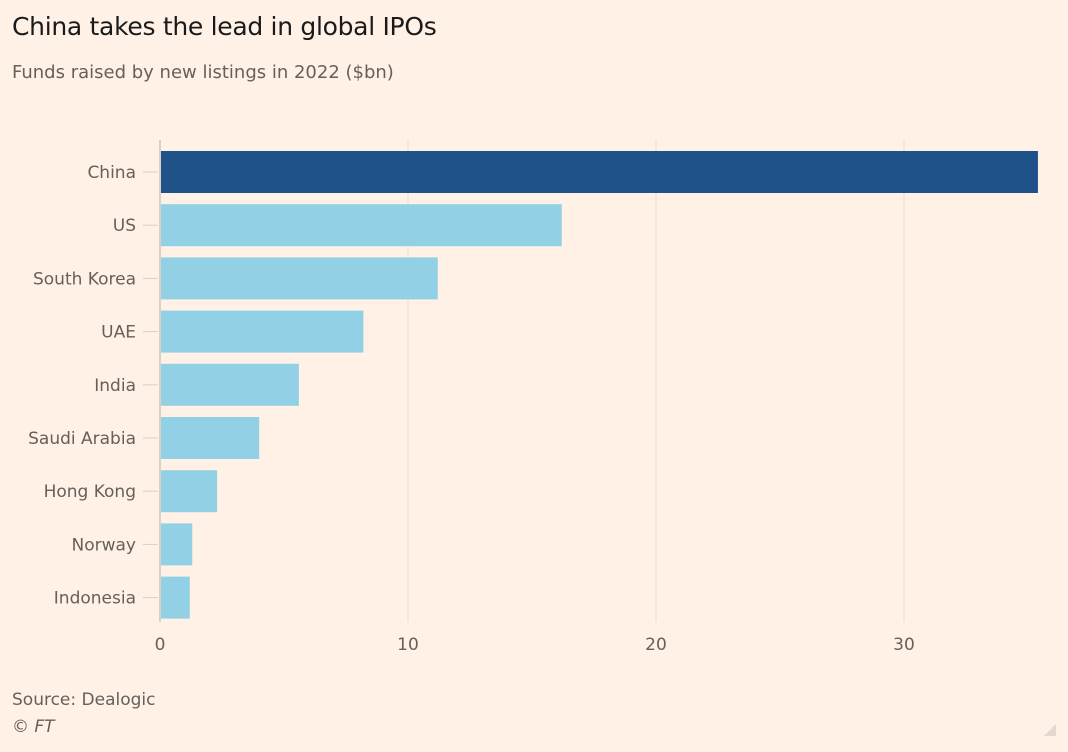 The width and height of the screenshot is (1068, 752). Describe the element at coordinates (224, 26) in the screenshot. I see `chart-title: China takes the lead in global IPOs` at that location.